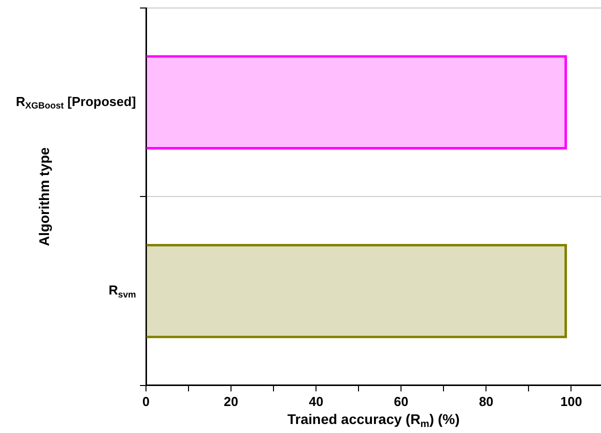 This screenshot has width=601, height=433. Describe the element at coordinates (44, 196) in the screenshot. I see `y-axis-title: Algorithm type` at that location.